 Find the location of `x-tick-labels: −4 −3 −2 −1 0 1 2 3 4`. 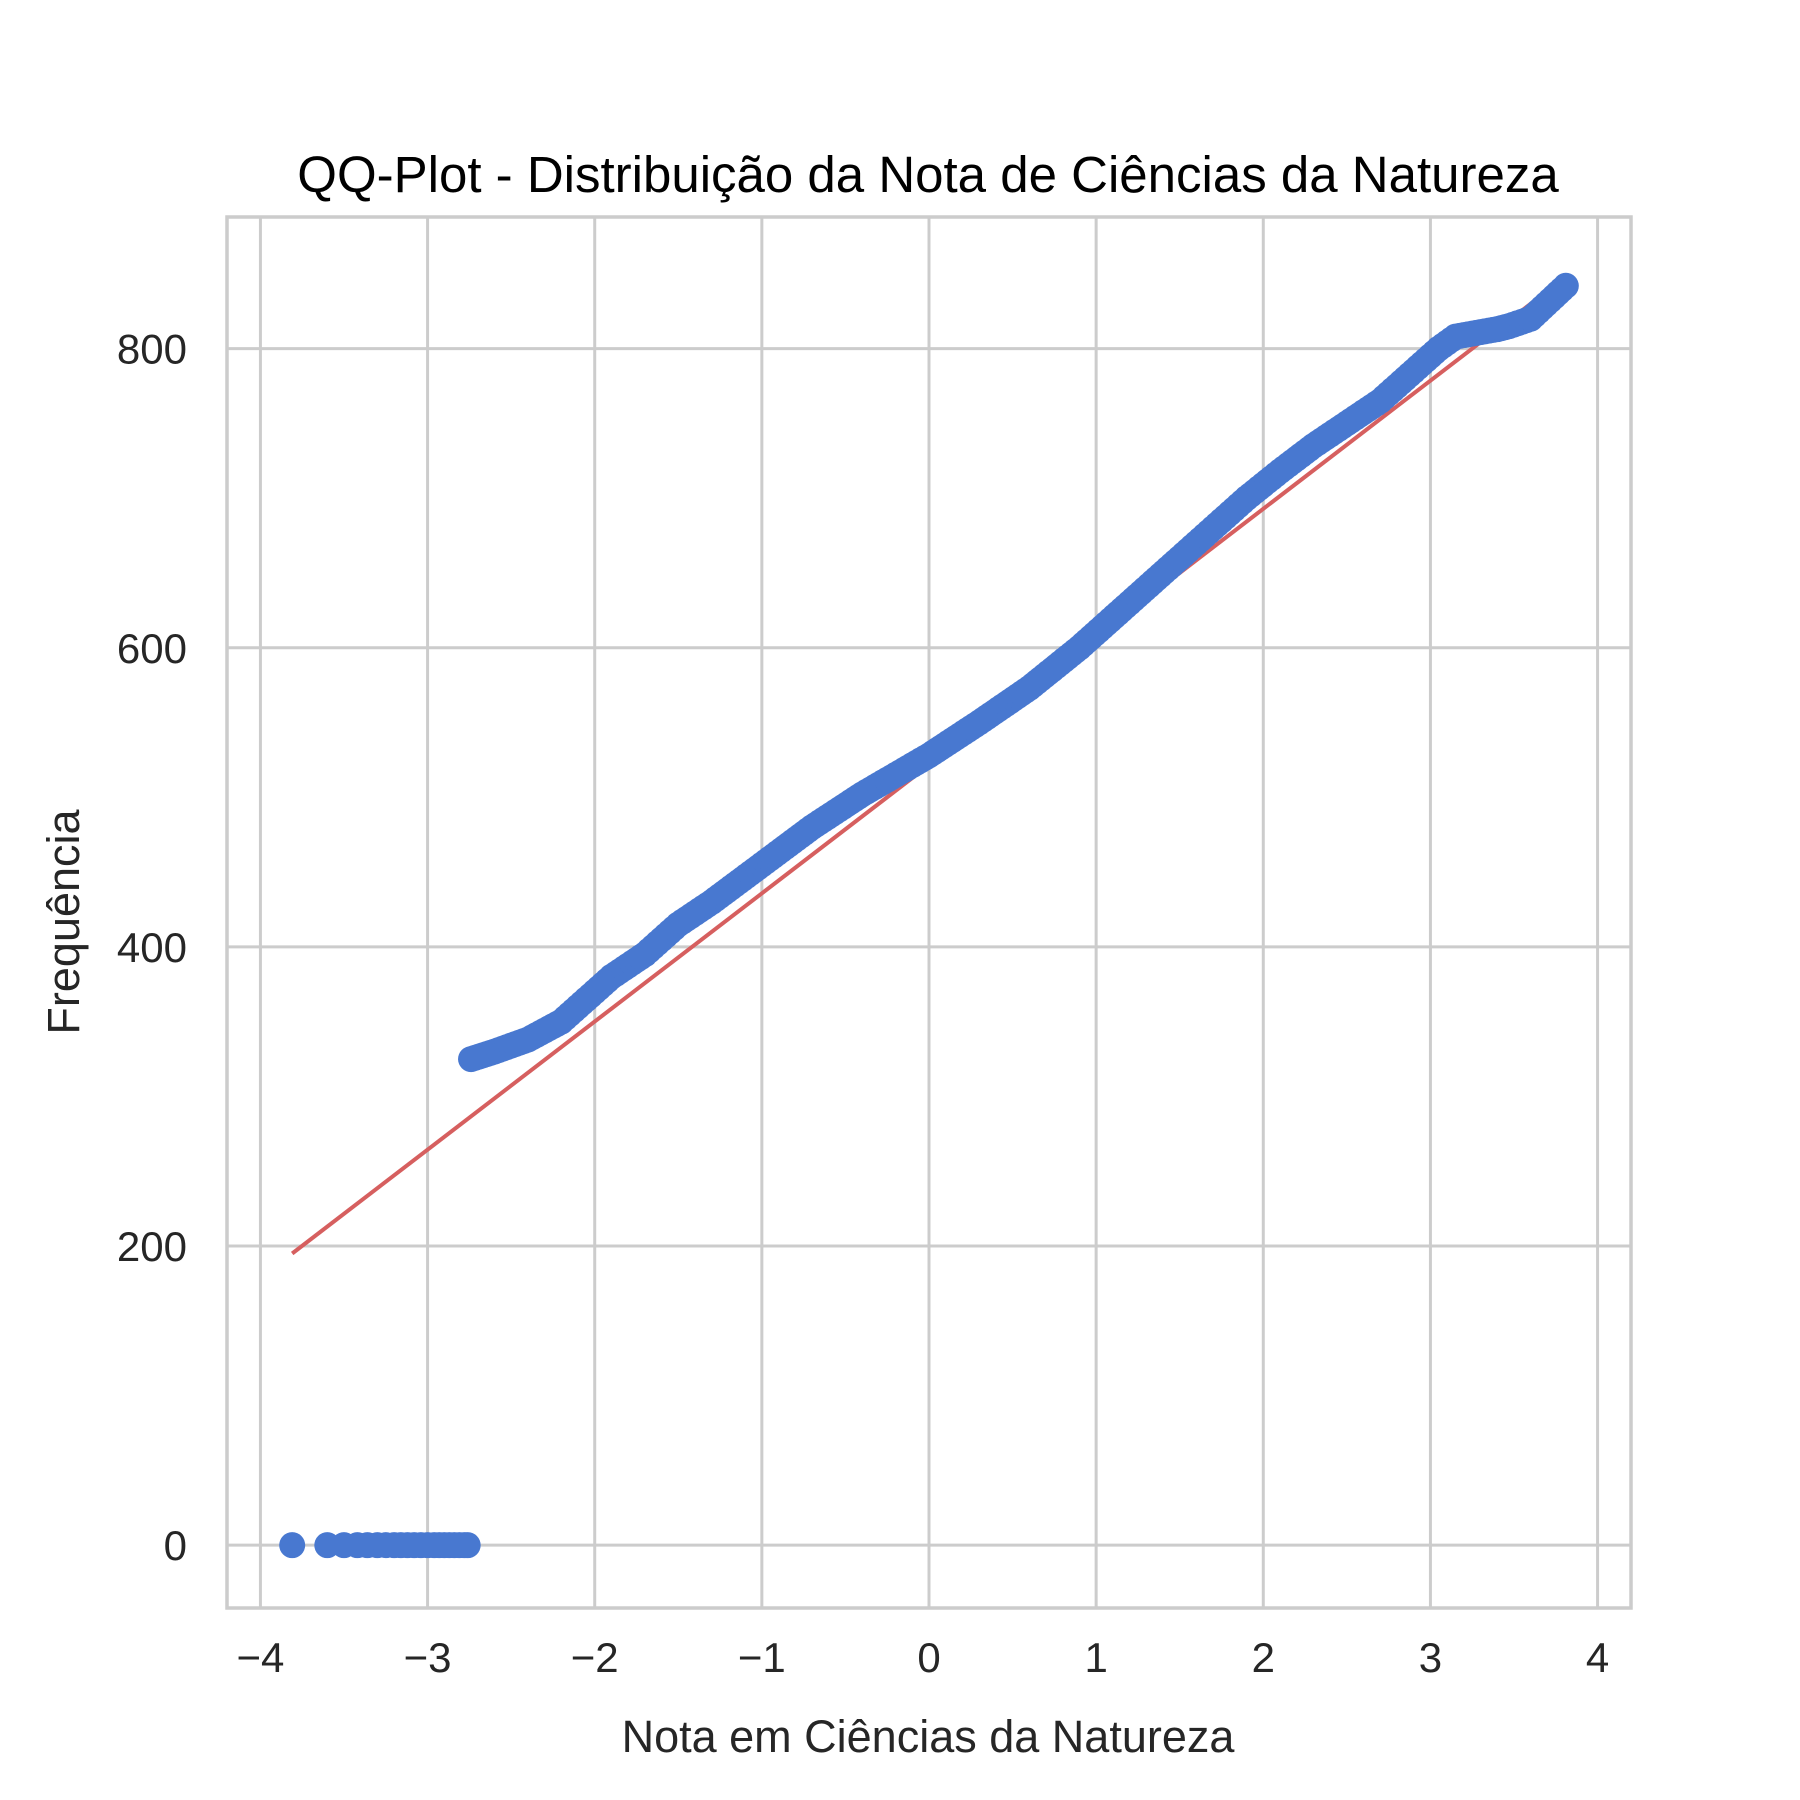

x-tick-labels: −4 −3 −2 −1 0 1 2 3 4 is located at coordinates (922, 1657).